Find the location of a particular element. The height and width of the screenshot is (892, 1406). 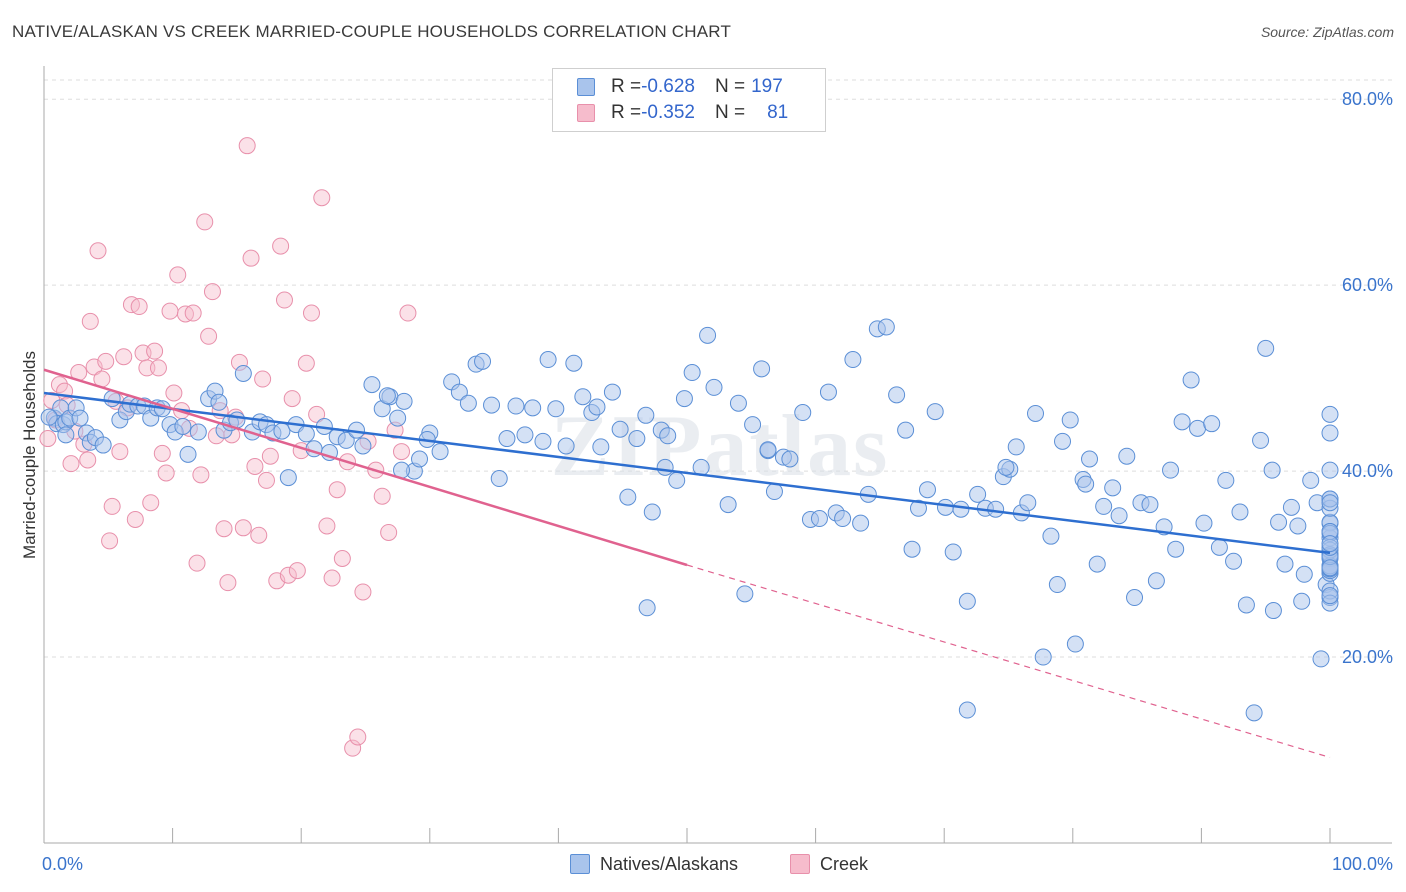

legend-row-natives: R = -0.628 N = 197 is located at coordinates (680, 87).